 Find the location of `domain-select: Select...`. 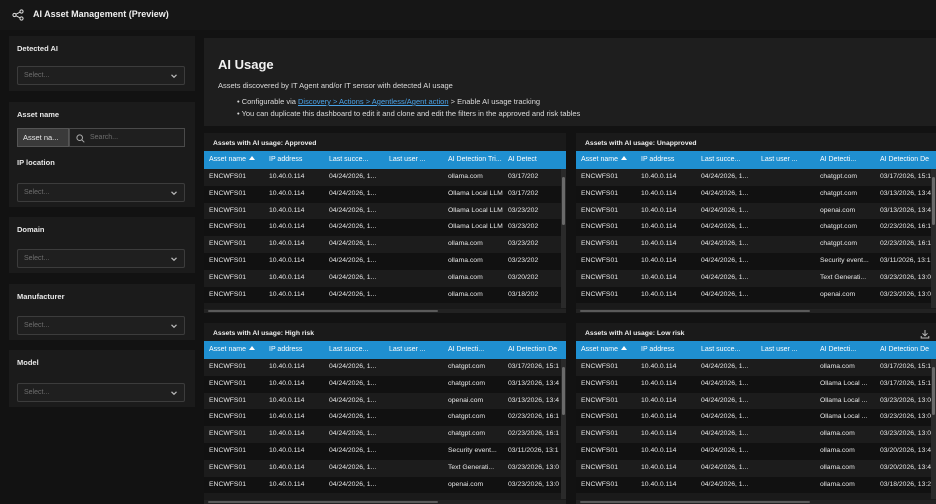

domain-select: Select... is located at coordinates (101, 258).